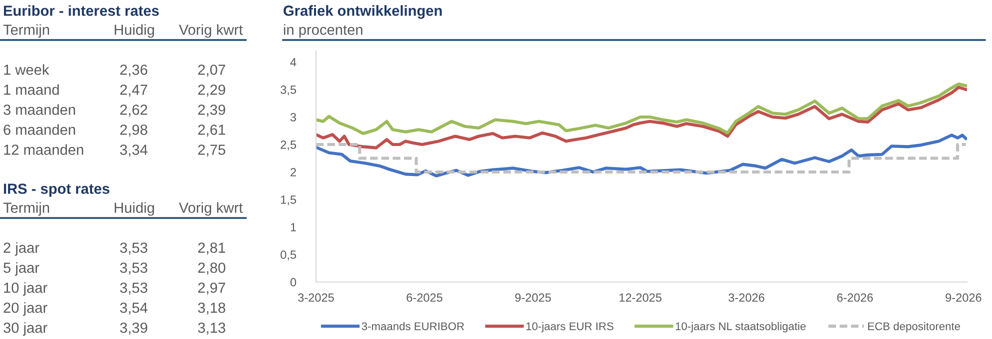 Image resolution: width=992 pixels, height=339 pixels. I want to click on x-tick-label: 6-2025, so click(424, 297).